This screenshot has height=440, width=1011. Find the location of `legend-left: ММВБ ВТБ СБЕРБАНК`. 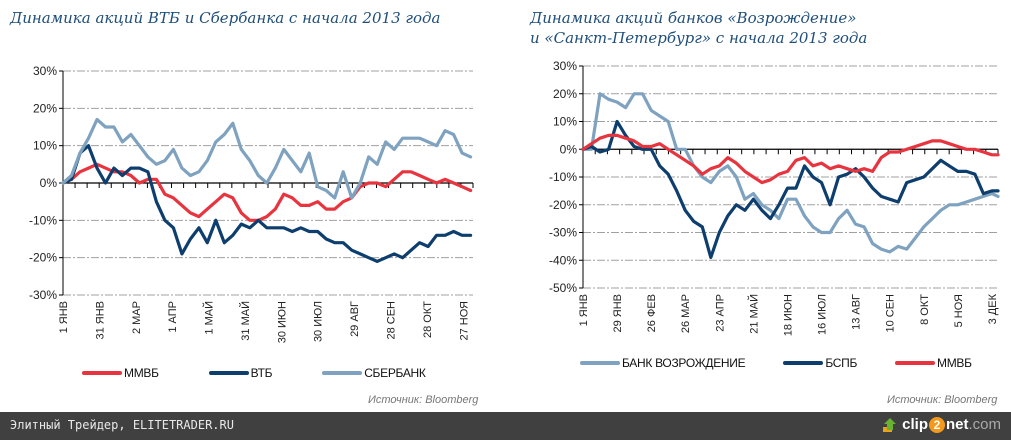

legend-left: ММВБ ВТБ СБЕРБАНК is located at coordinates (254, 373).